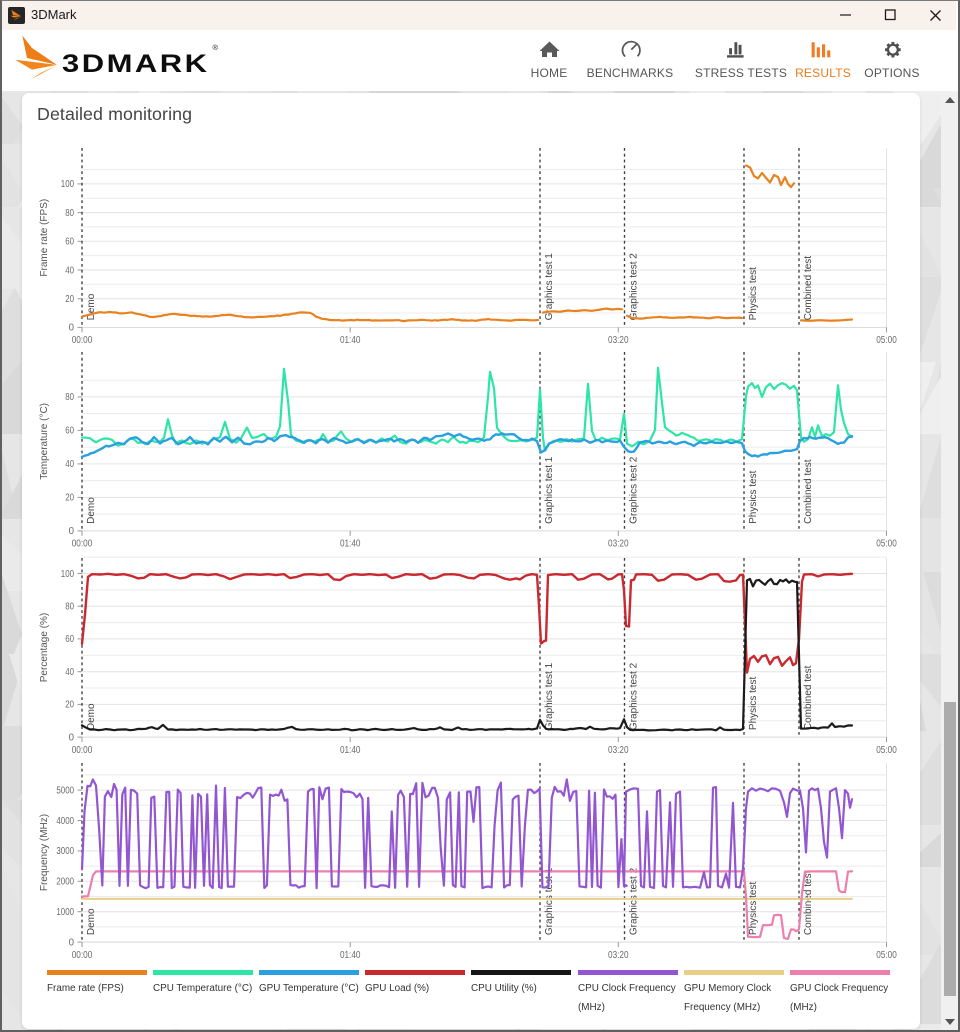 The height and width of the screenshot is (1032, 960). What do you see at coordinates (44, 441) in the screenshot?
I see `svg-text: Temperature (°C)` at bounding box center [44, 441].